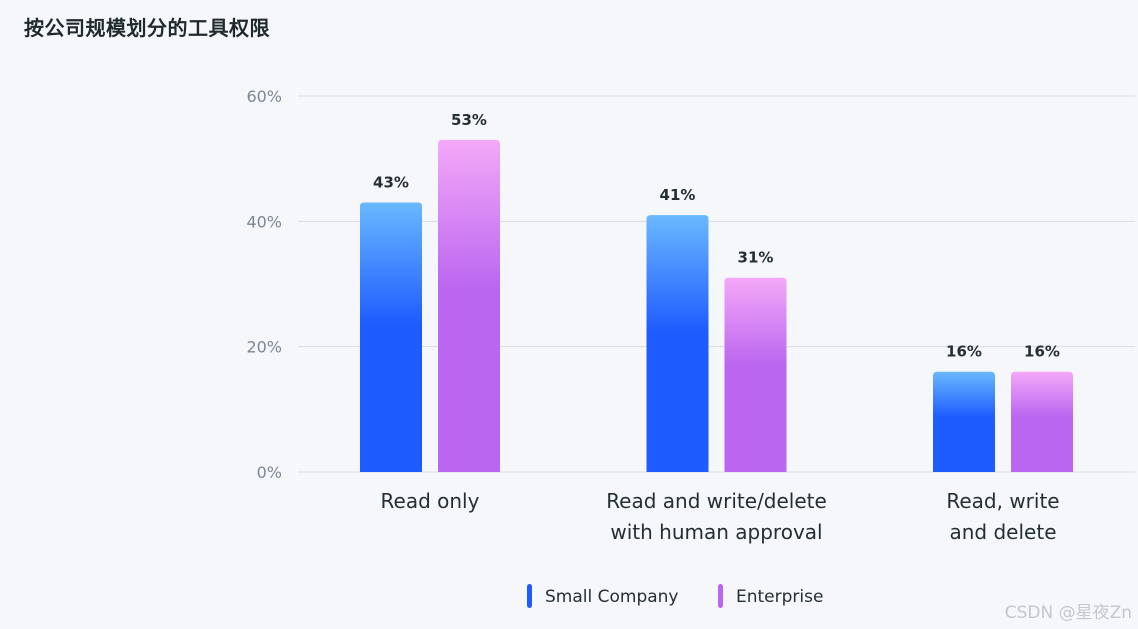 The width and height of the screenshot is (1138, 629). What do you see at coordinates (269, 472) in the screenshot?
I see `y-tick-label: 0%` at bounding box center [269, 472].